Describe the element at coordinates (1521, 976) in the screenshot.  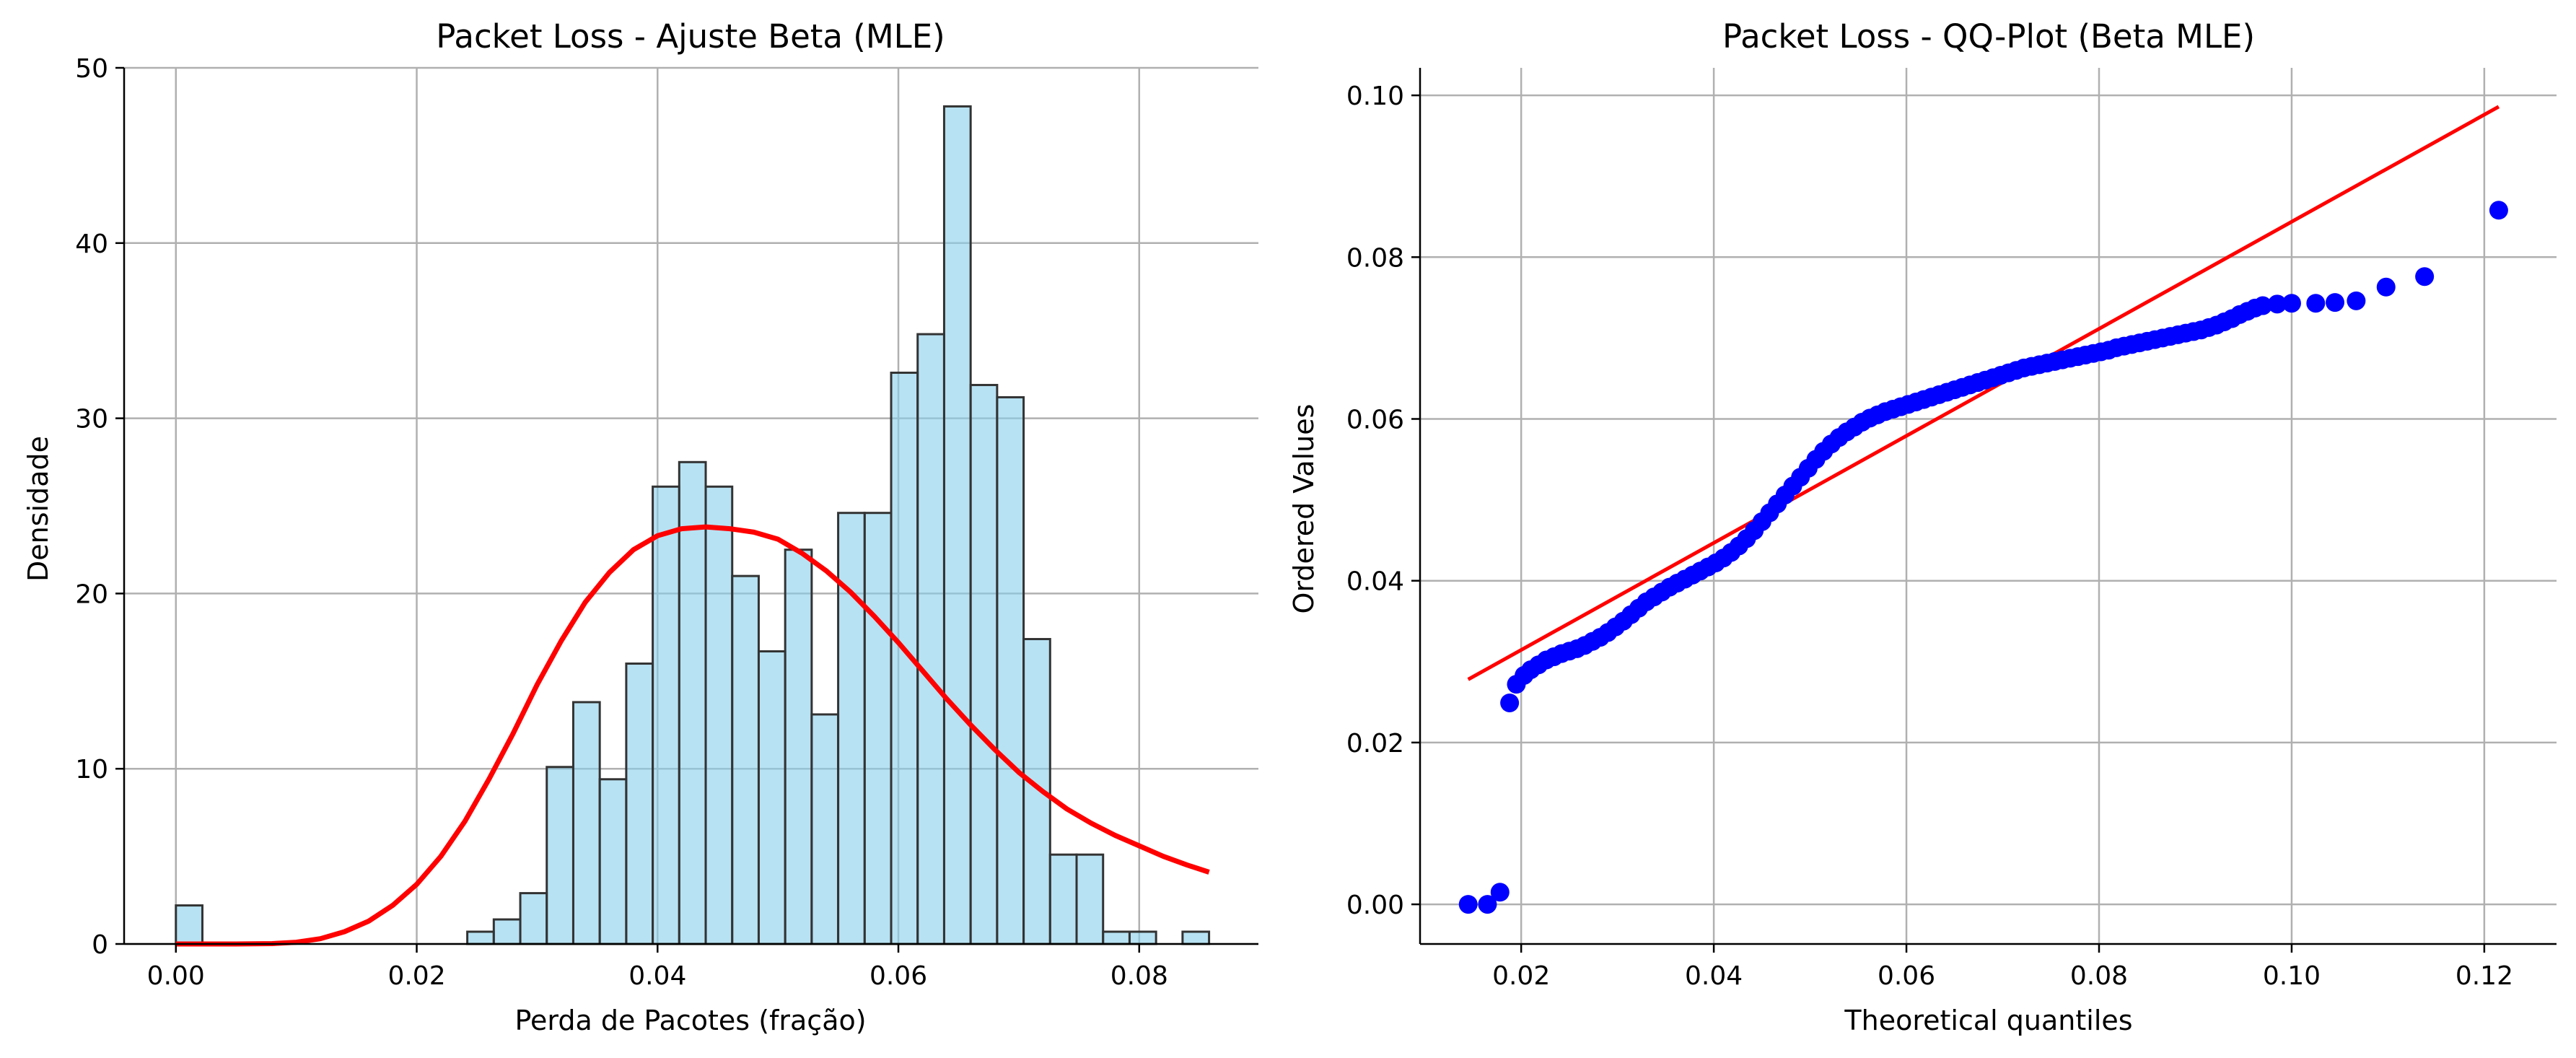
I see `qq-x-tick-label: 0.02` at that location.